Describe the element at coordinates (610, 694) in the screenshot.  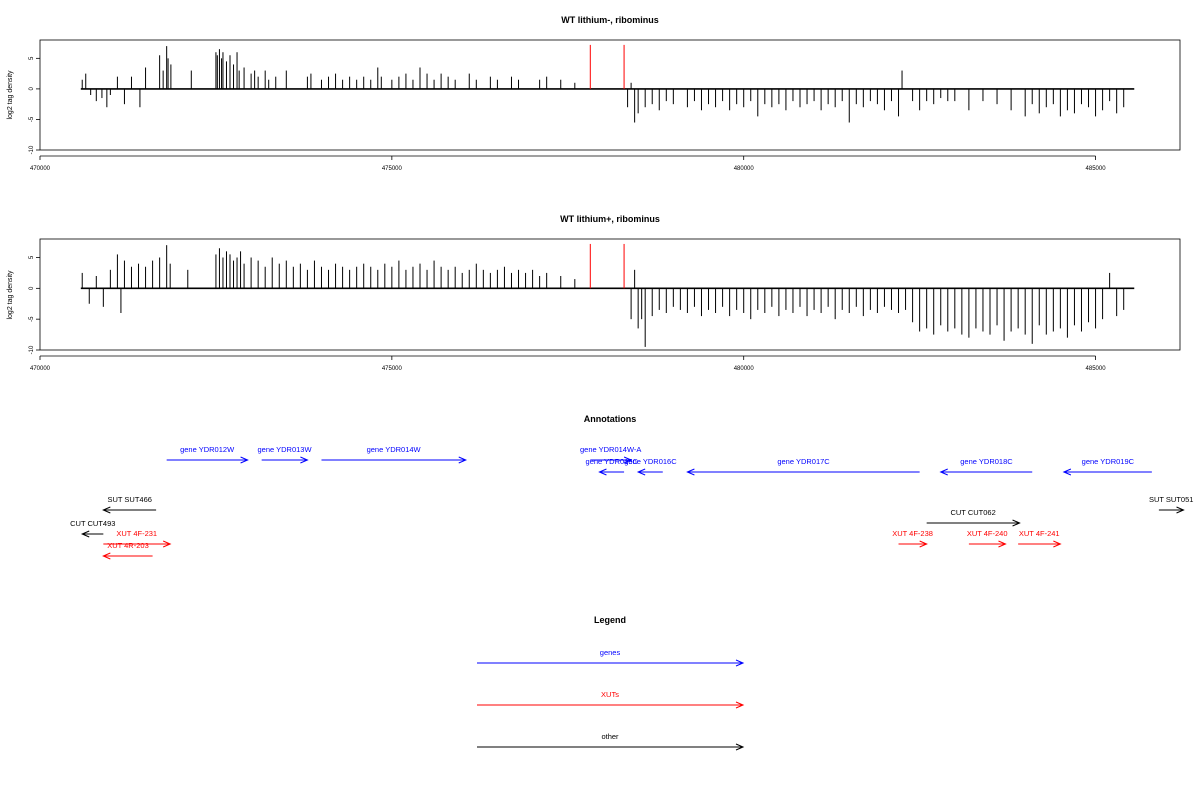
I see `legend-label: XUTs` at that location.